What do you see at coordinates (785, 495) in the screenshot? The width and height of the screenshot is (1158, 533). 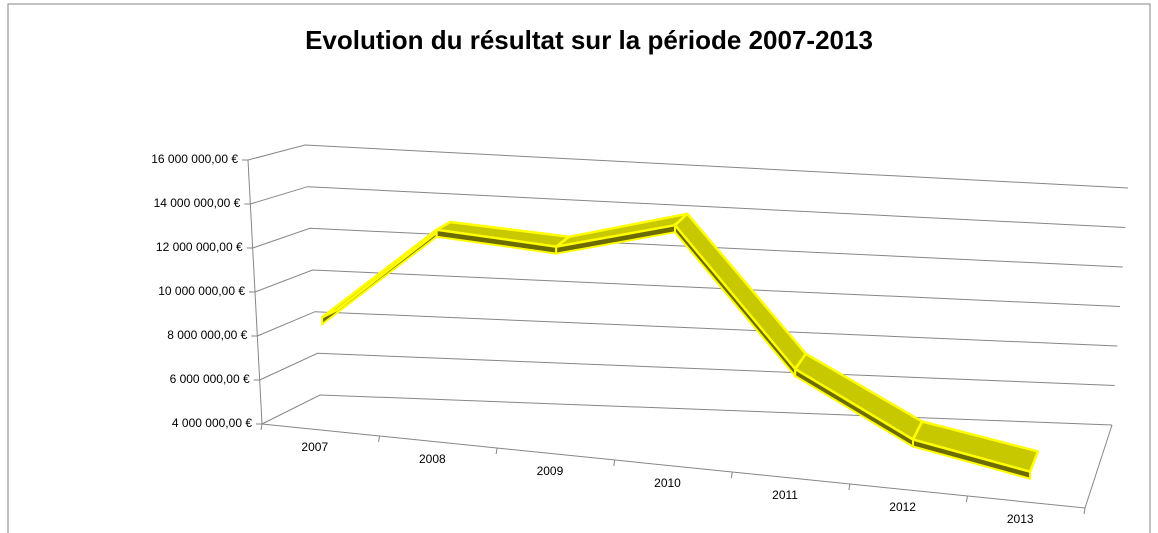 I see `x-tick-label: 2011` at bounding box center [785, 495].